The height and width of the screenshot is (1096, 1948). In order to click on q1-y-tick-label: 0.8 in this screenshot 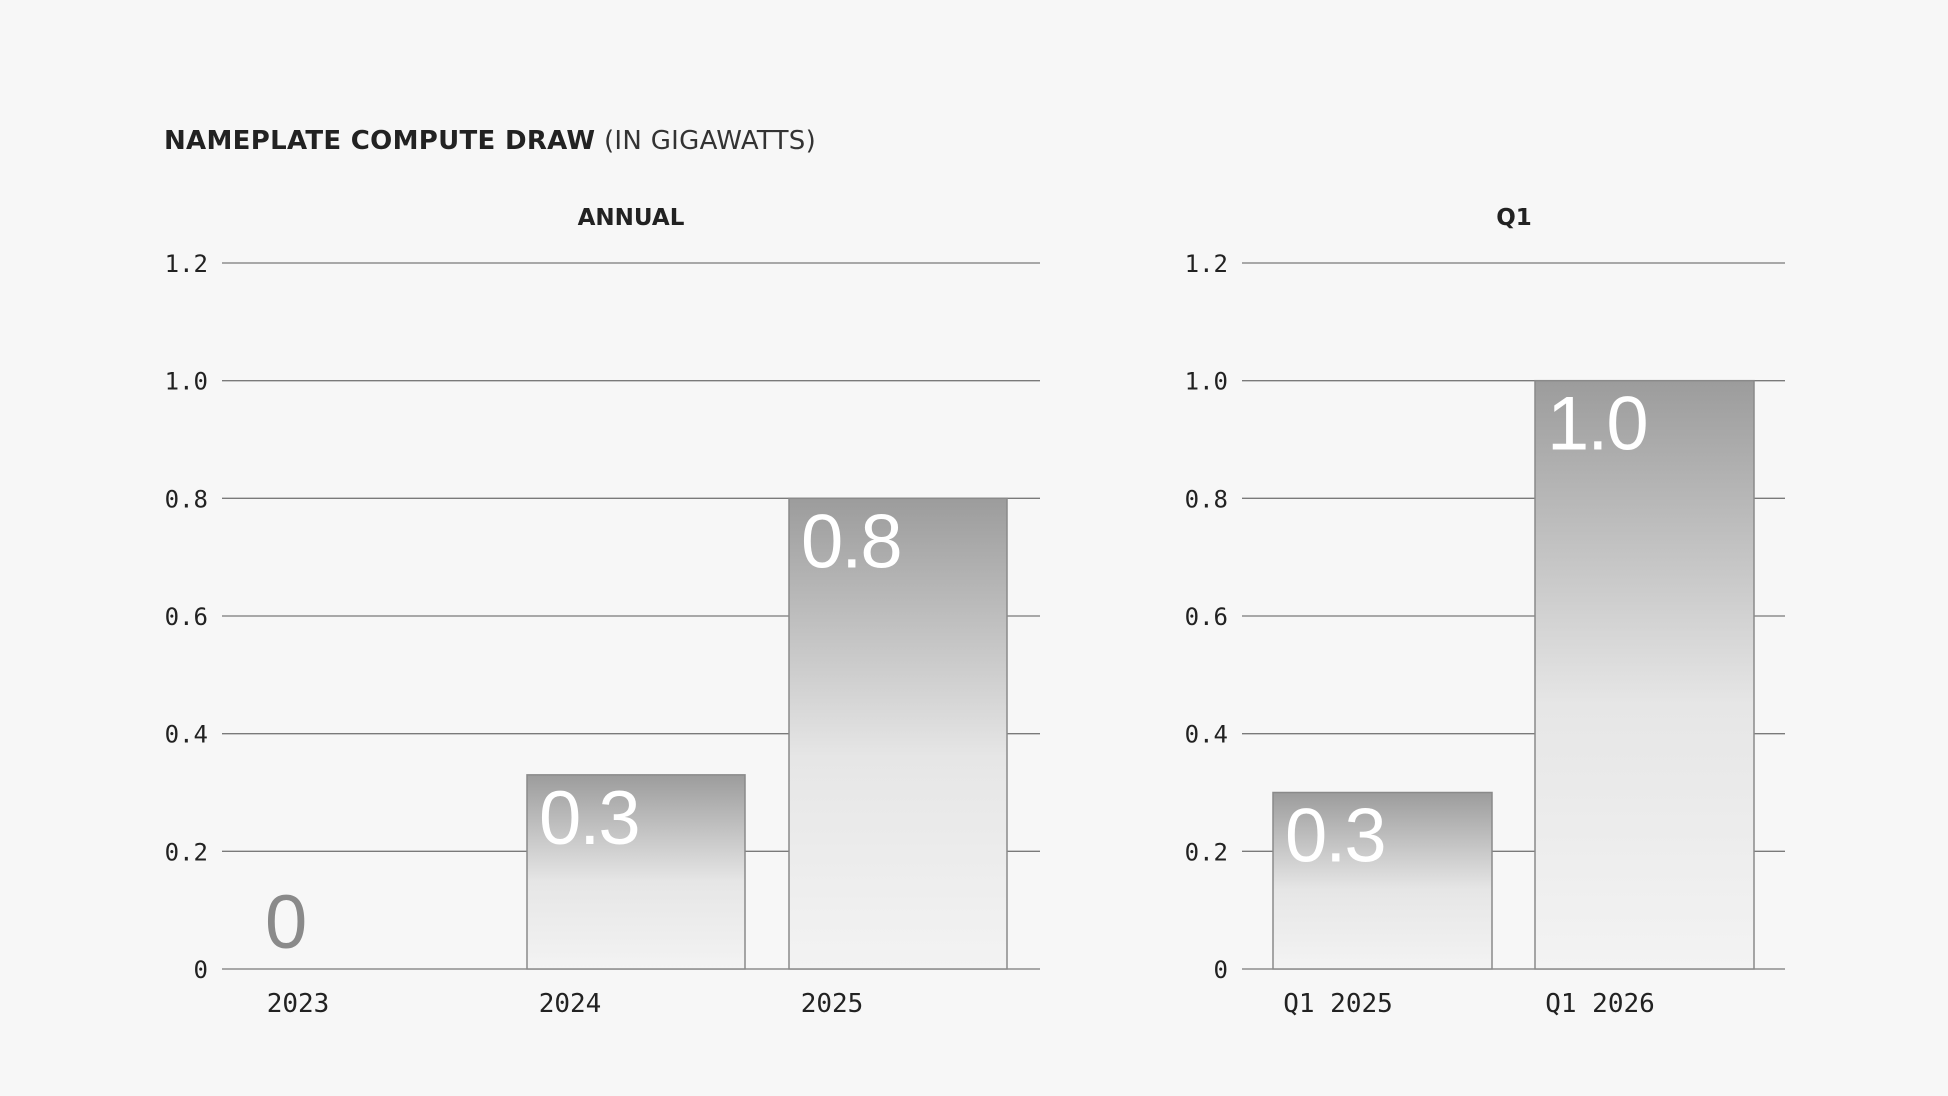, I will do `click(1206, 499)`.